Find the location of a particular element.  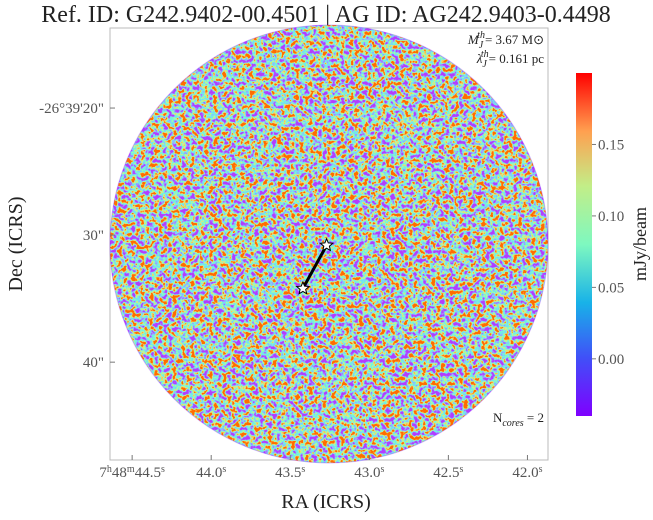

x-tick-label: 42.0s is located at coordinates (527, 473).